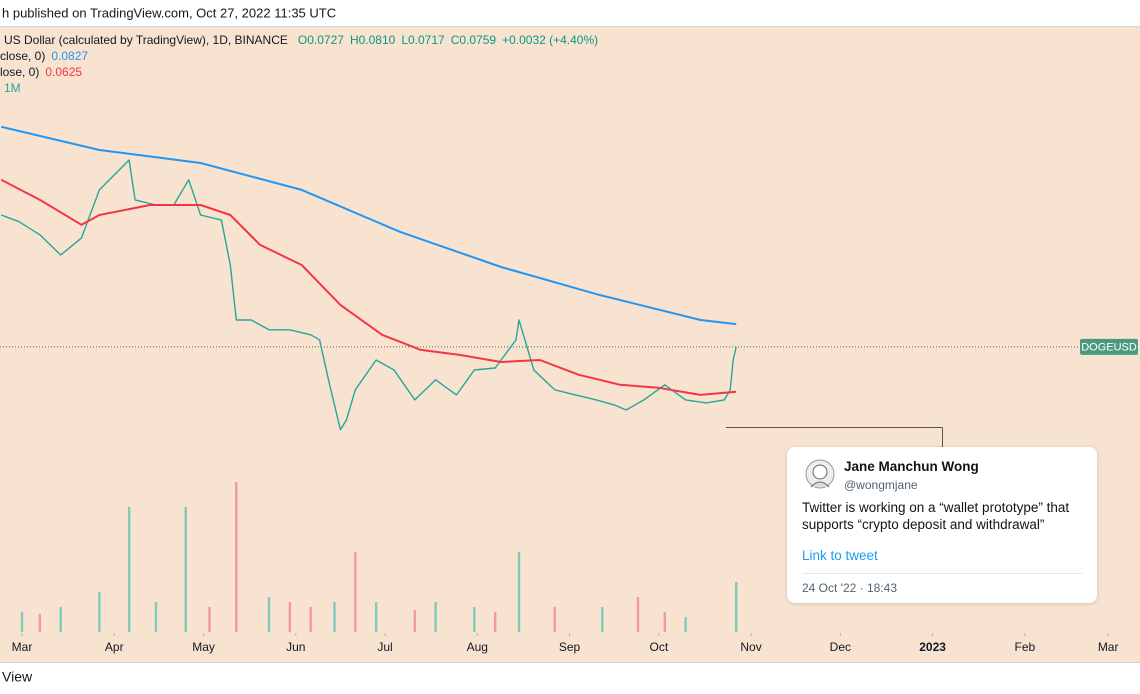 Image resolution: width=1140 pixels, height=694 pixels. Describe the element at coordinates (474, 40) in the screenshot. I see `legend-ohlc: C0.0759` at that location.